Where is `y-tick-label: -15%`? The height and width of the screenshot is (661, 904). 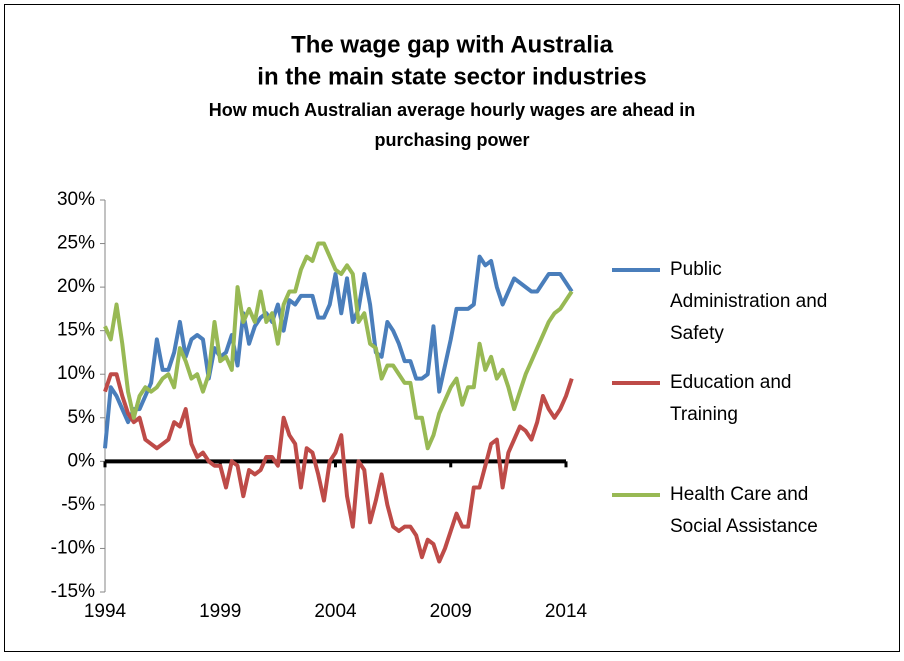
y-tick-label: -15% is located at coordinates (73, 591).